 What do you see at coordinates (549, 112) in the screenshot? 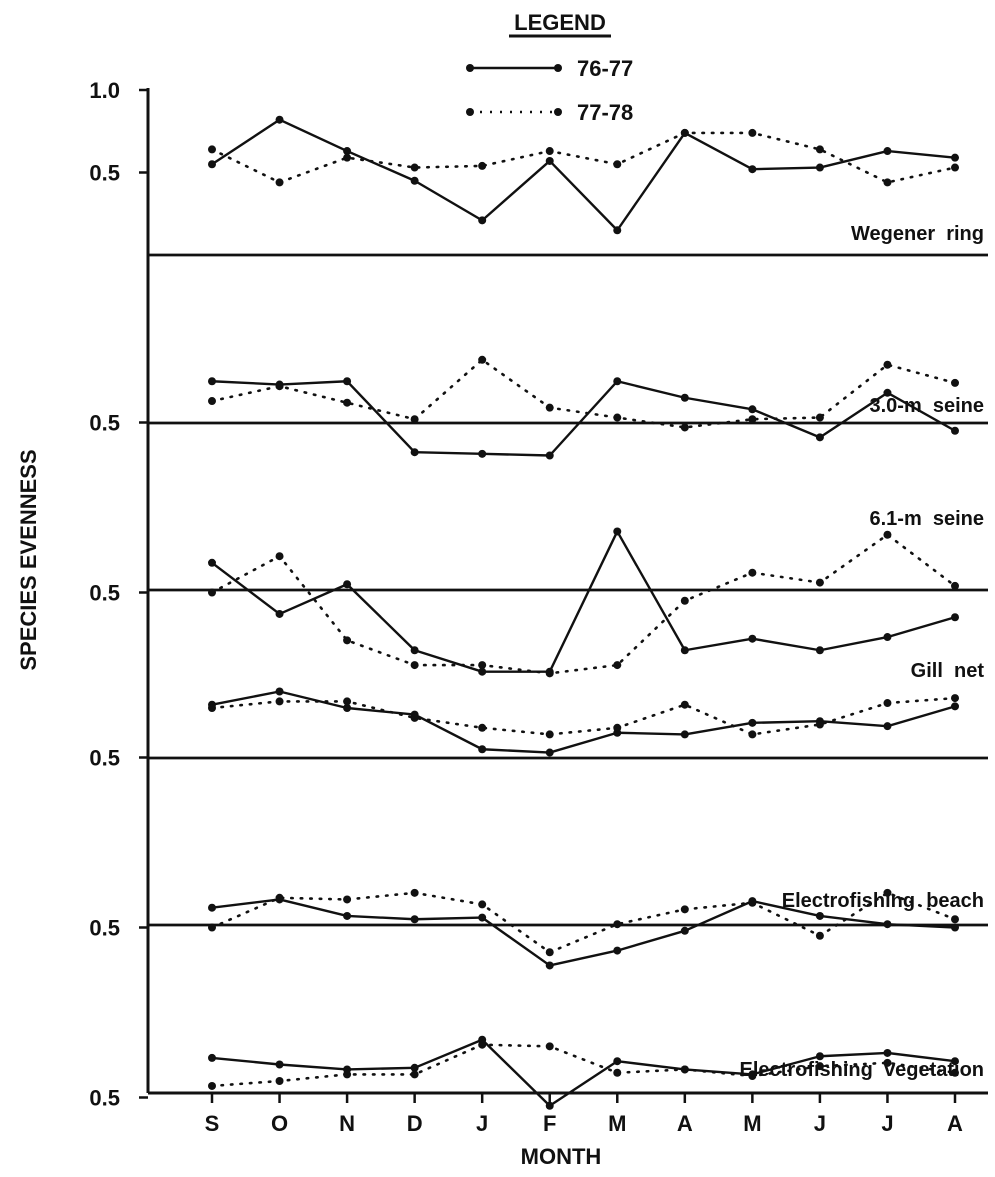
I see `legend-entry-77-78: 77-78` at bounding box center [549, 112].